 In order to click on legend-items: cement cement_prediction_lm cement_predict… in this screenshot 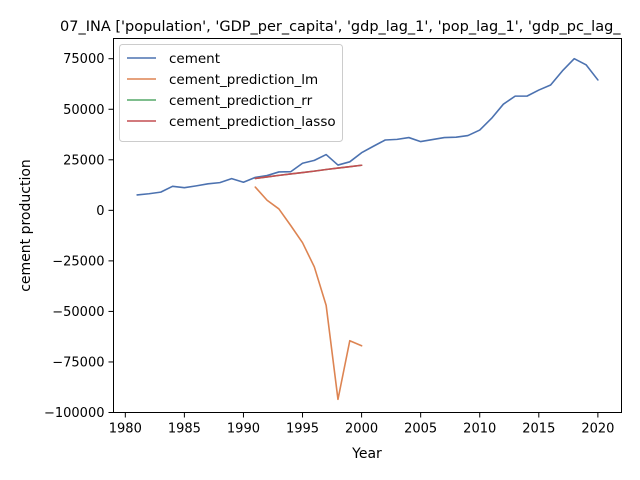, I will do `click(231, 90)`.